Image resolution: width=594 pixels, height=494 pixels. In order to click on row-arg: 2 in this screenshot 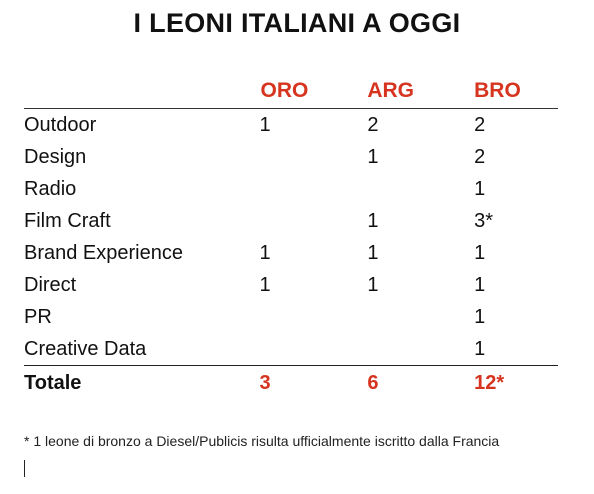, I will do `click(373, 124)`.